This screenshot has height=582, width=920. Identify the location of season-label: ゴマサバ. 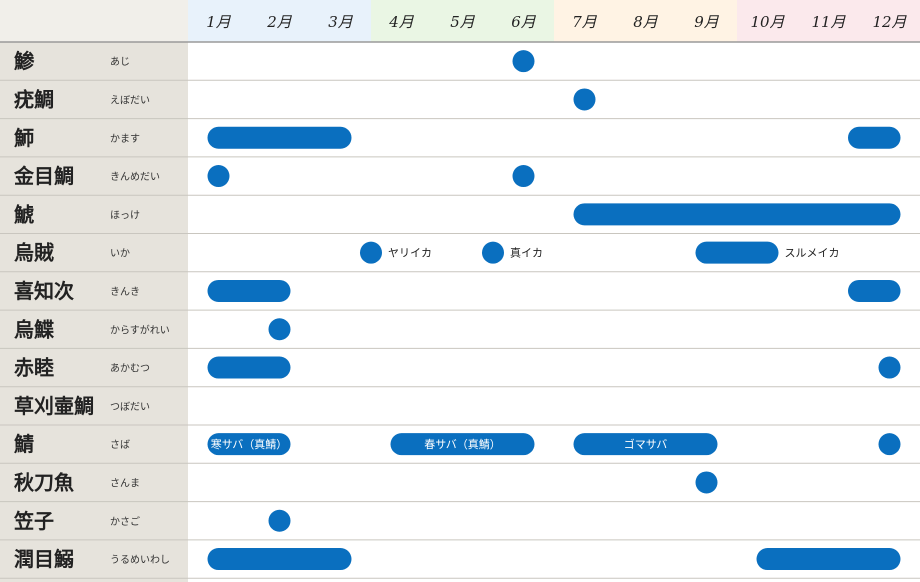
(646, 444).